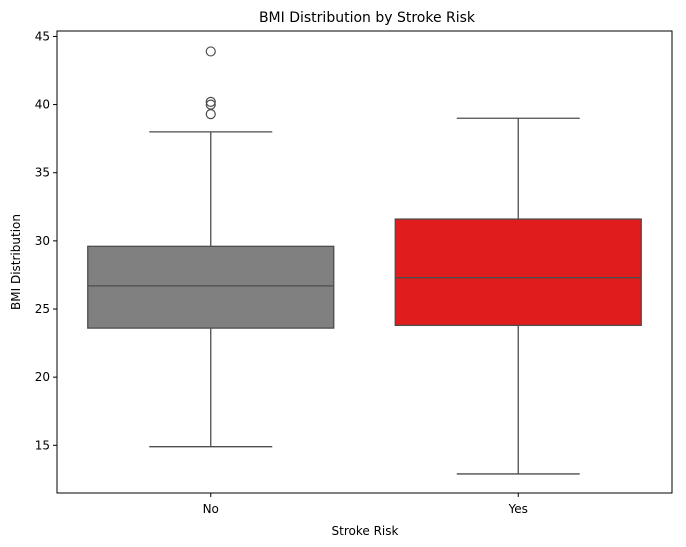 The width and height of the screenshot is (686, 547). I want to click on y-tick-label: 35, so click(42, 173).